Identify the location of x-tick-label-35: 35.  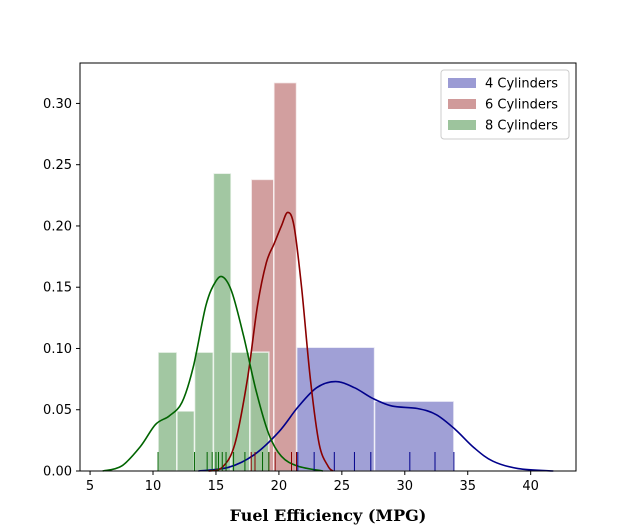
(467, 486).